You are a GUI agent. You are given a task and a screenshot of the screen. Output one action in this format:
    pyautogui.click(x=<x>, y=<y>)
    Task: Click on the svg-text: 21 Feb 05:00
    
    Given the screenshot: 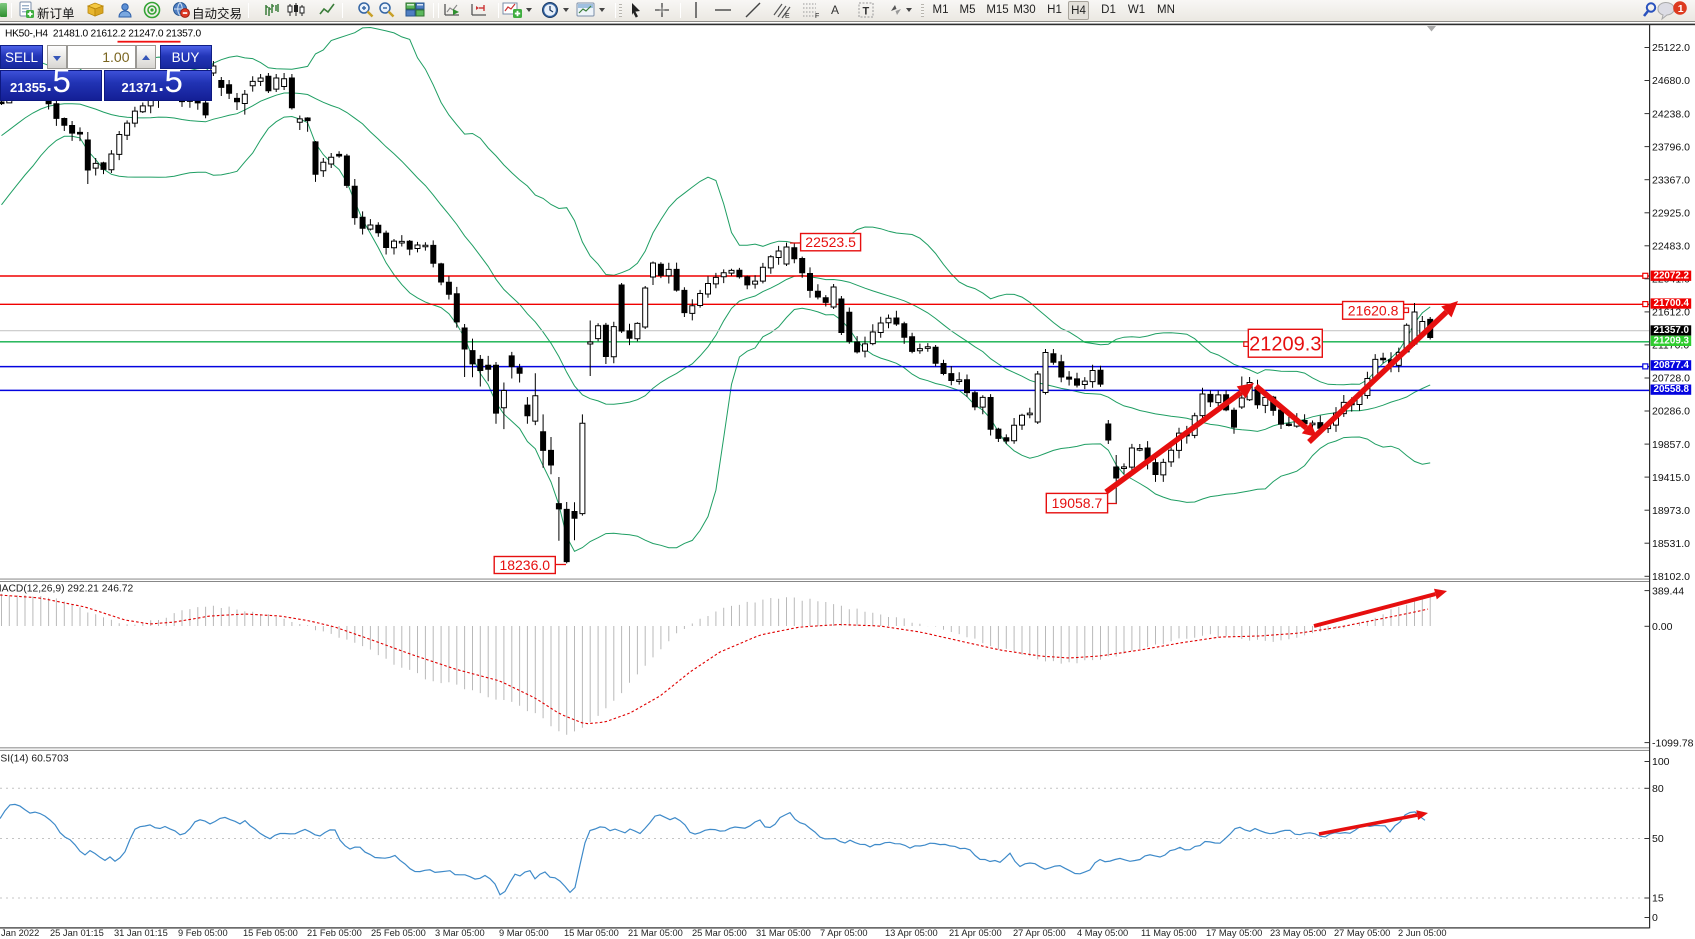 What is the action you would take?
    pyautogui.click(x=334, y=933)
    